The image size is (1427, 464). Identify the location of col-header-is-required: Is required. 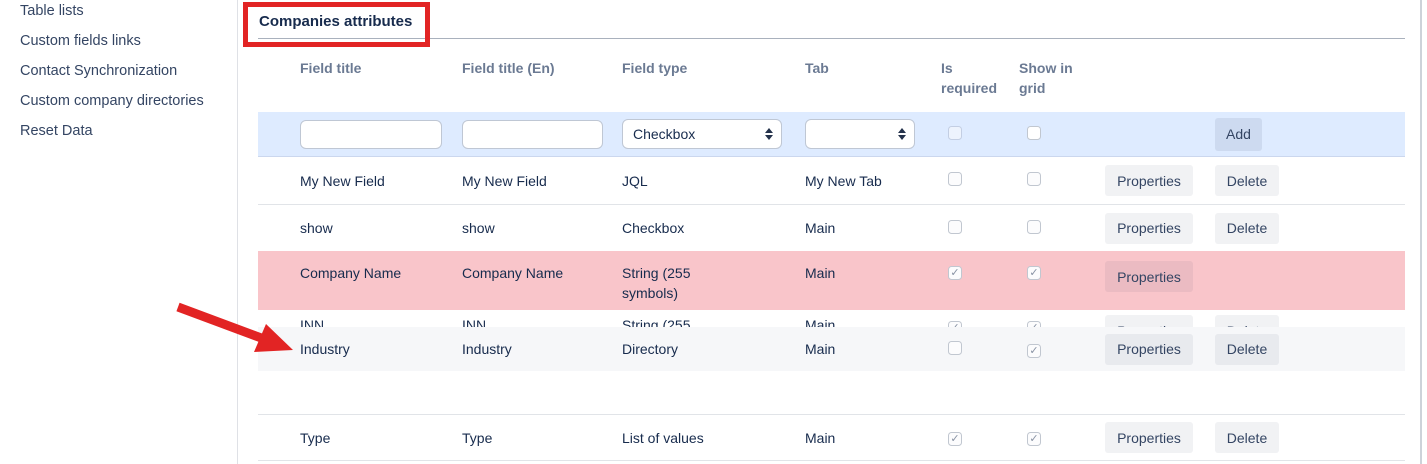
(969, 78).